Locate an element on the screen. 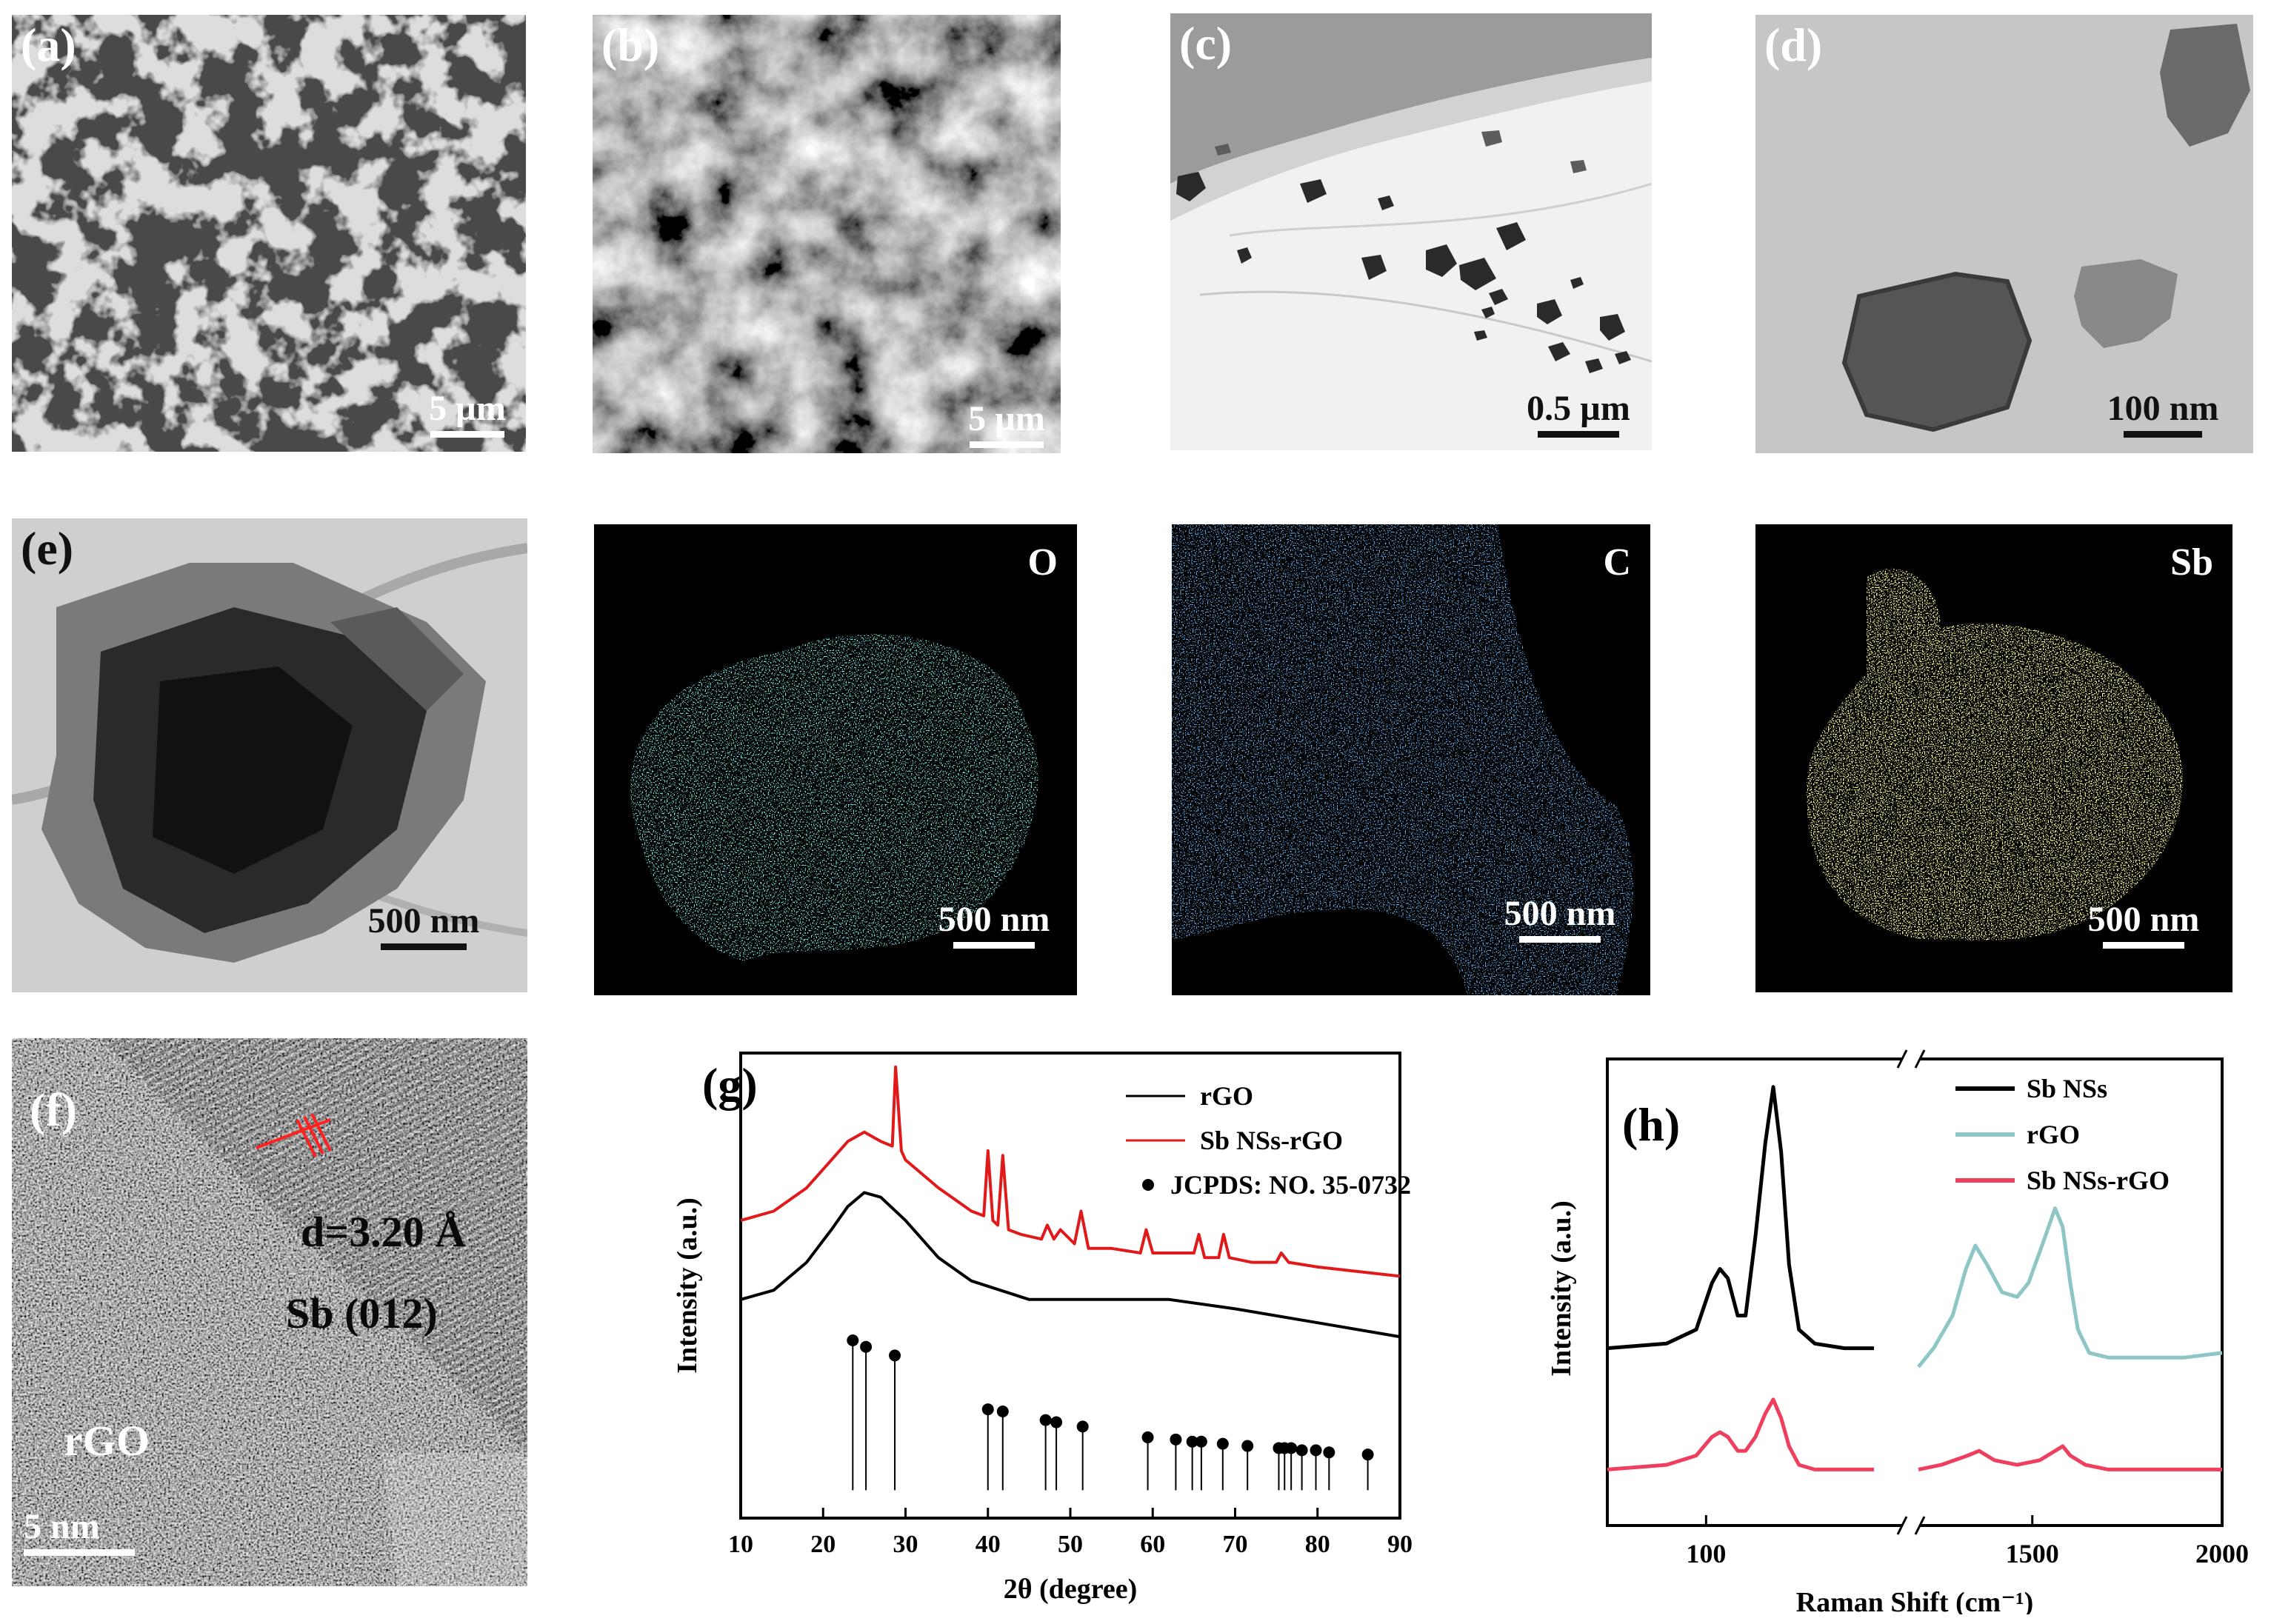 Image resolution: width=2271 pixels, height=1624 pixels. x-tick-label-7: 80 is located at coordinates (1317, 1544).